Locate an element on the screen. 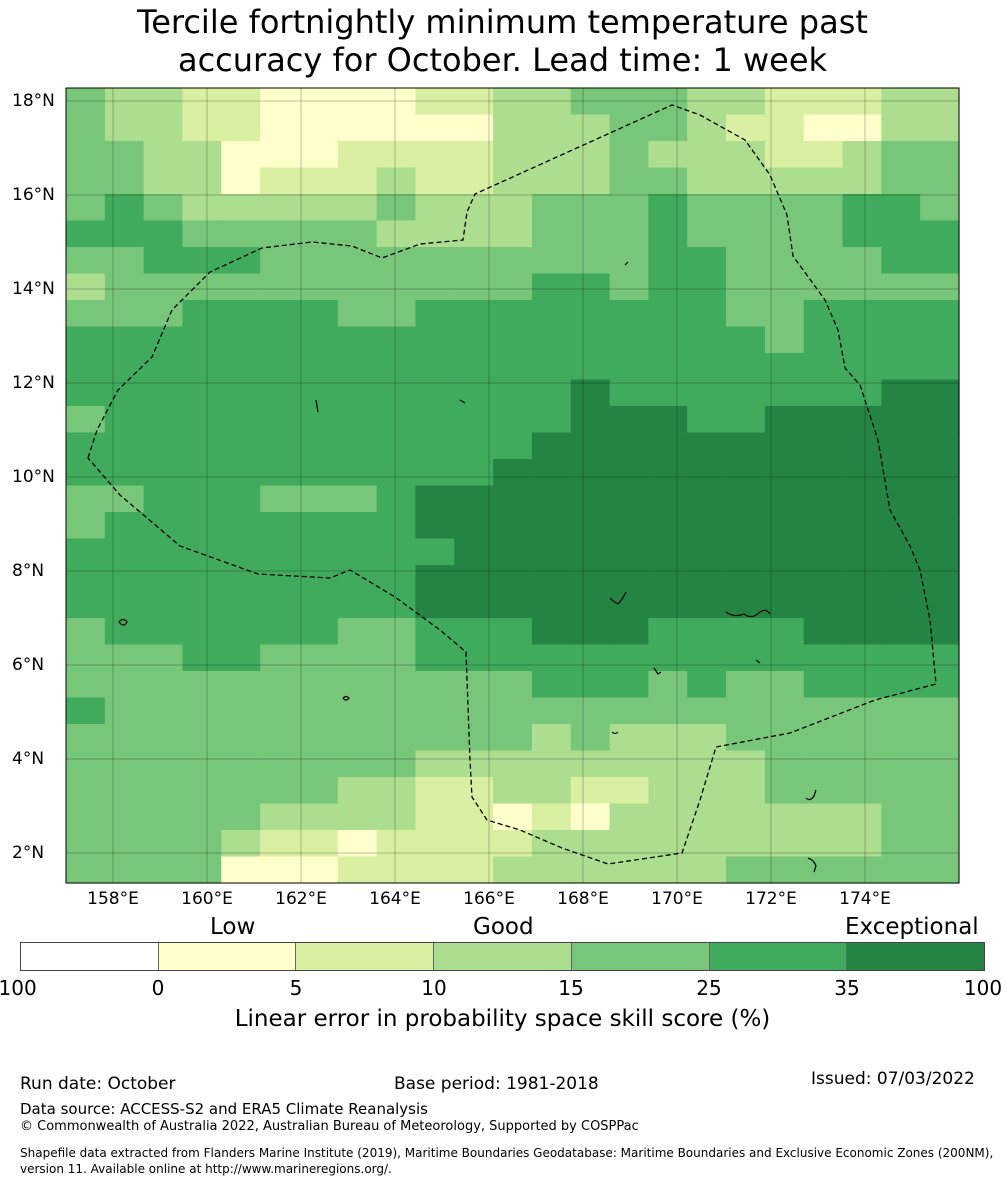  map-title-line-2: accuracy for October. Lead time: 1 week is located at coordinates (502, 60).